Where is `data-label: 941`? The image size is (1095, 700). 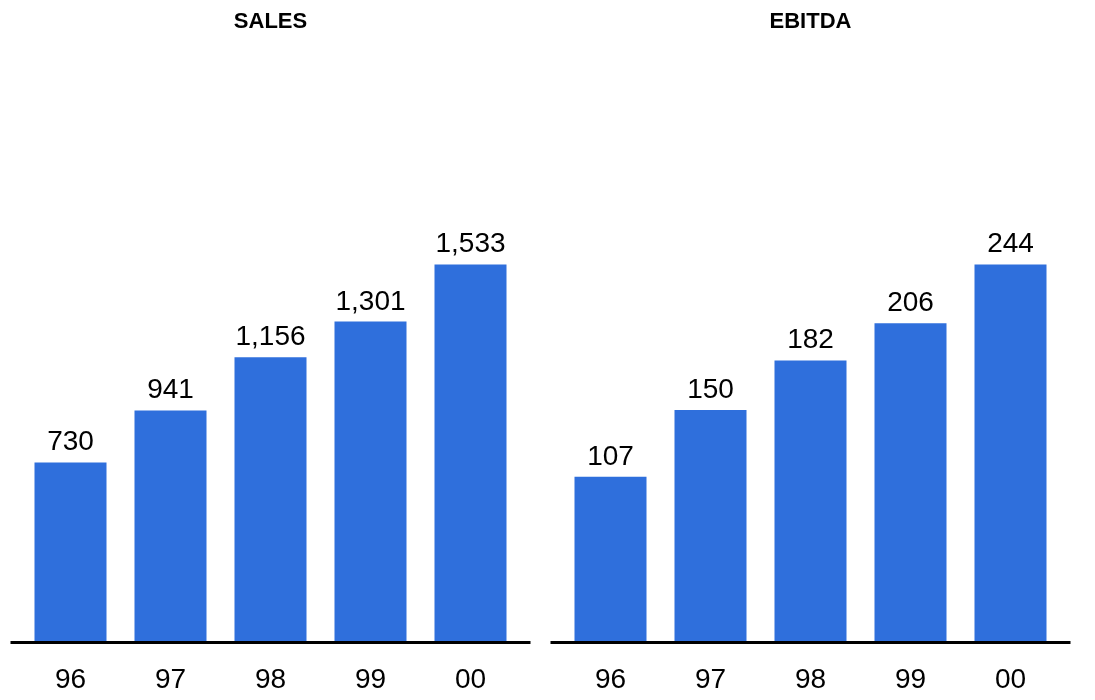 data-label: 941 is located at coordinates (170, 389).